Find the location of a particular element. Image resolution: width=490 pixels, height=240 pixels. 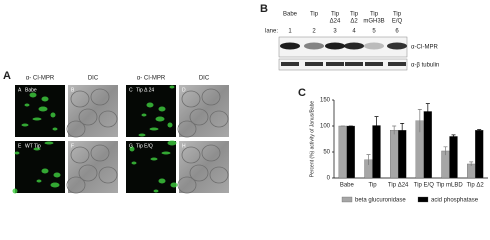

image-letter: F is located at coordinates (72, 146).